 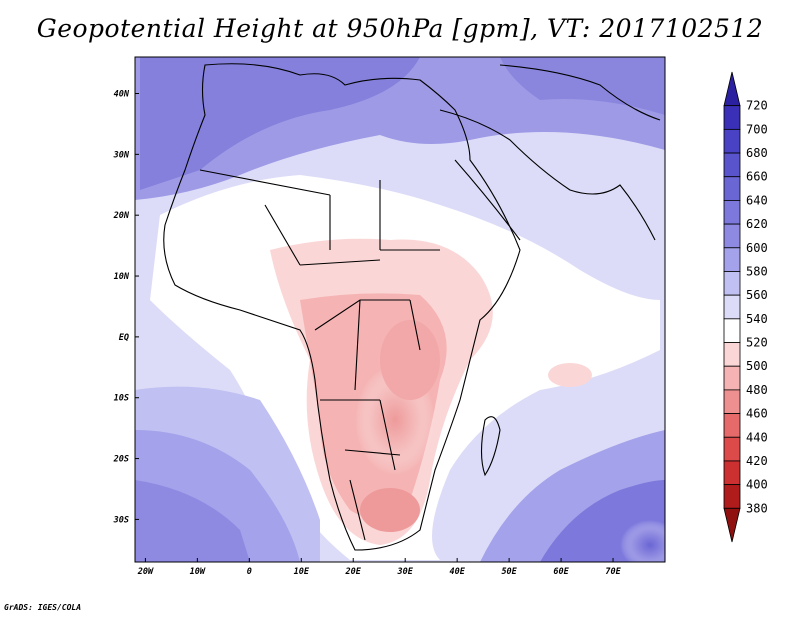 What do you see at coordinates (124, 338) in the screenshot?
I see `lat-tick-label: EQ` at bounding box center [124, 338].